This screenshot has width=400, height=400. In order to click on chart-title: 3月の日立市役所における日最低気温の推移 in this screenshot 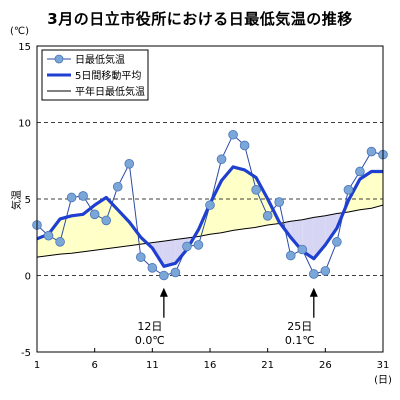, I will do `click(200, 19)`.